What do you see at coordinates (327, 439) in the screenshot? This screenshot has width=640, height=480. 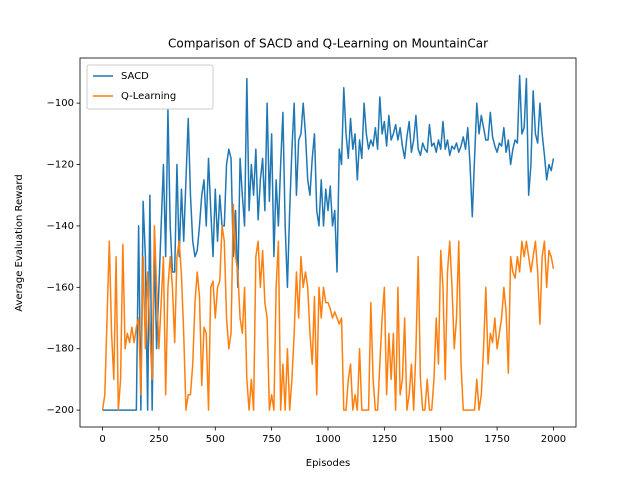 I see `x-tick-label: 1000` at bounding box center [327, 439].